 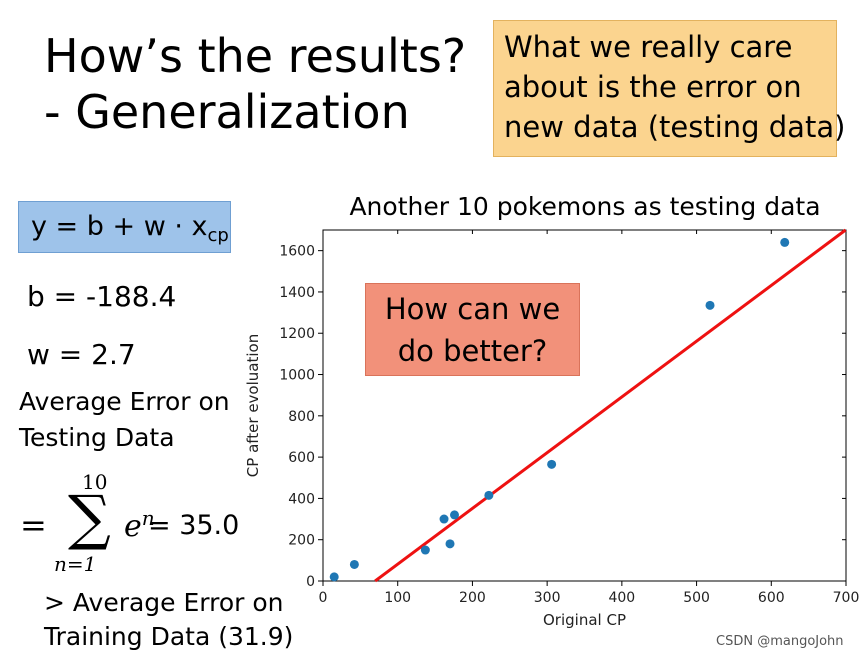 What do you see at coordinates (301, 417) in the screenshot?
I see `y-tick-label: 800` at bounding box center [301, 417].